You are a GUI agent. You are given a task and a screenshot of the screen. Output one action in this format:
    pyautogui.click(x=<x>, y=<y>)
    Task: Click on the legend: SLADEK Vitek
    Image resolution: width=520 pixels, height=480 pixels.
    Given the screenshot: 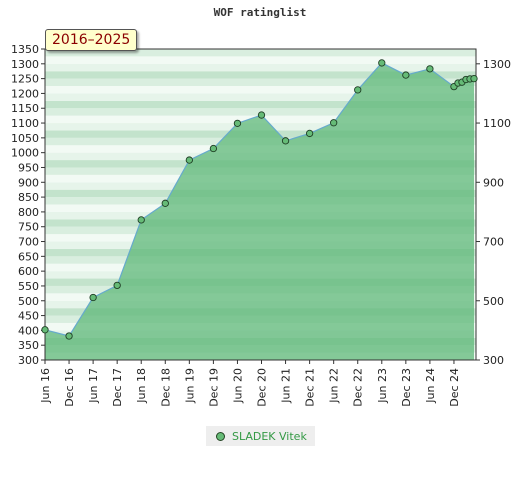 What is the action you would take?
    pyautogui.click(x=260, y=436)
    